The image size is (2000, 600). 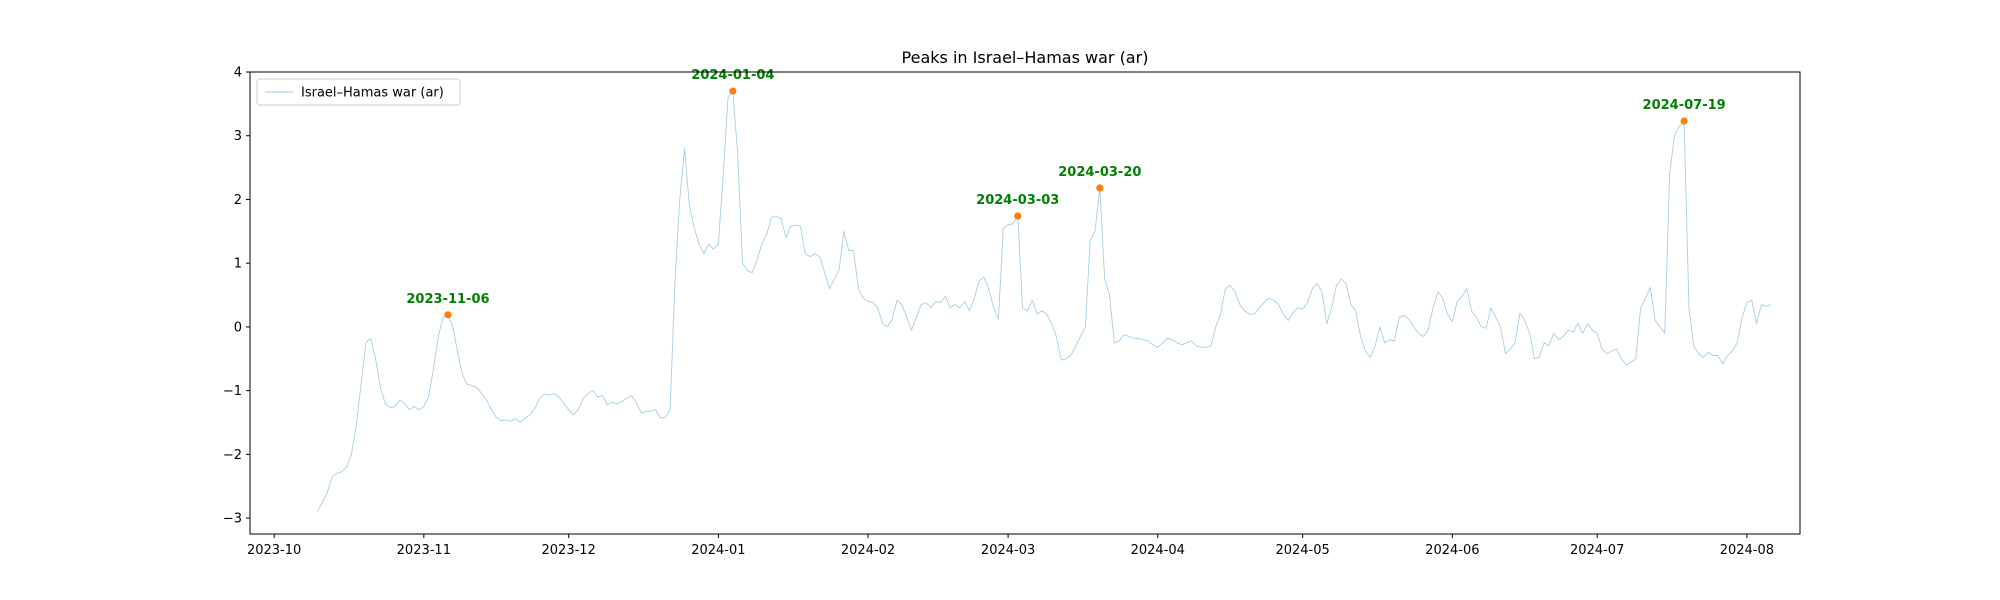 What do you see at coordinates (1747, 550) in the screenshot?
I see `x-tick-label: 2024-08` at bounding box center [1747, 550].